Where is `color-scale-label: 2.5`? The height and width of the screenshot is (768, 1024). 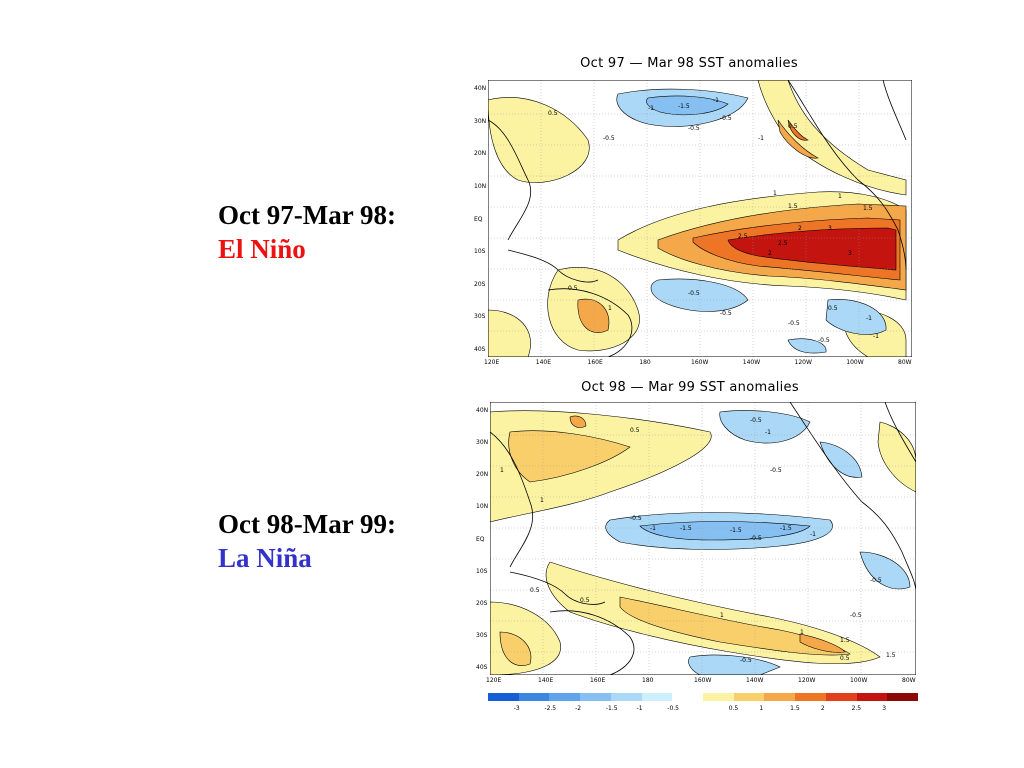
color-scale-label: 2.5 is located at coordinates (856, 708).